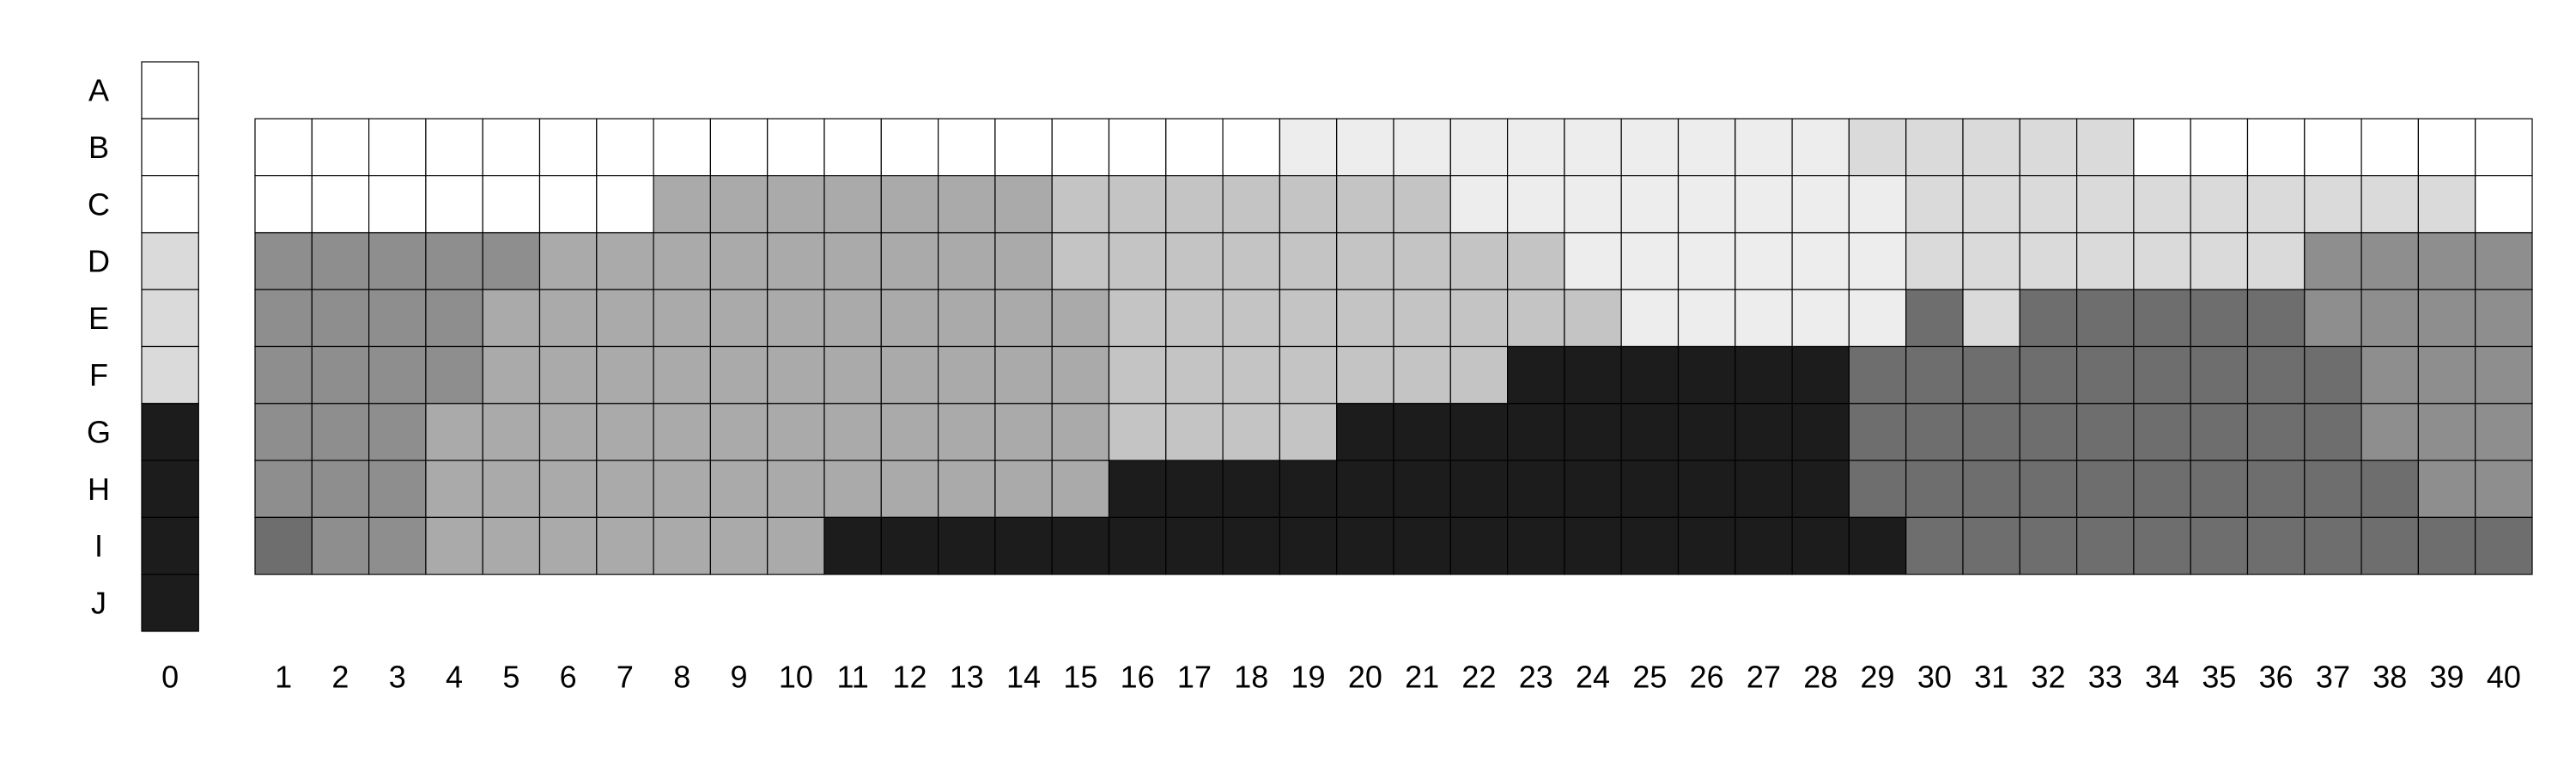 The image size is (2576, 773). Describe the element at coordinates (99, 431) in the screenshot. I see `row-label-g: G` at that location.